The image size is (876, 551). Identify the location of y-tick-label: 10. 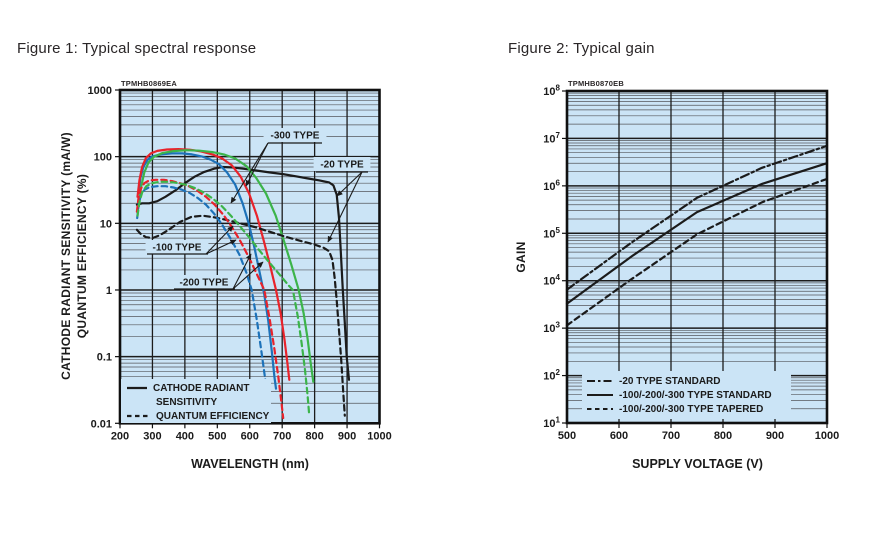
(106, 224).